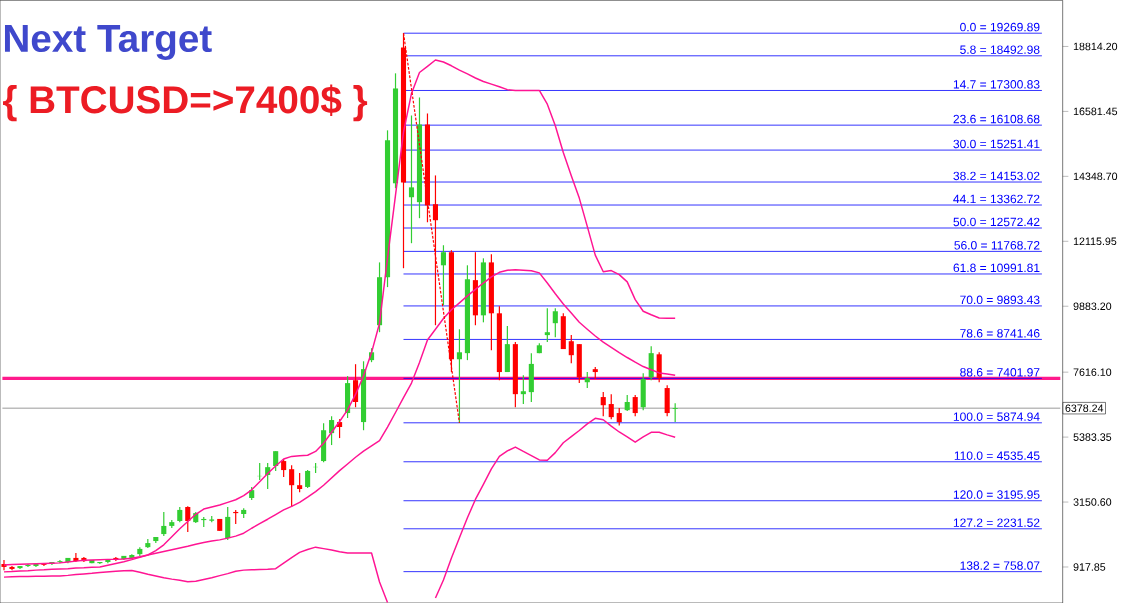 The height and width of the screenshot is (603, 1134). I want to click on ref-line-label: 78.6 = 8741.46, so click(1000, 333).